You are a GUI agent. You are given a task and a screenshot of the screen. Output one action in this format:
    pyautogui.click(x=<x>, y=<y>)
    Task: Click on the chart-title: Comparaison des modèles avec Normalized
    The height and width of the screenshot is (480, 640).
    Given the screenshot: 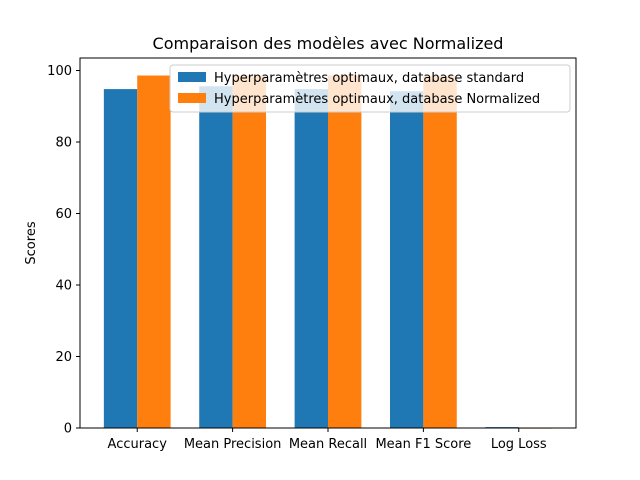 What is the action you would take?
    pyautogui.click(x=328, y=43)
    